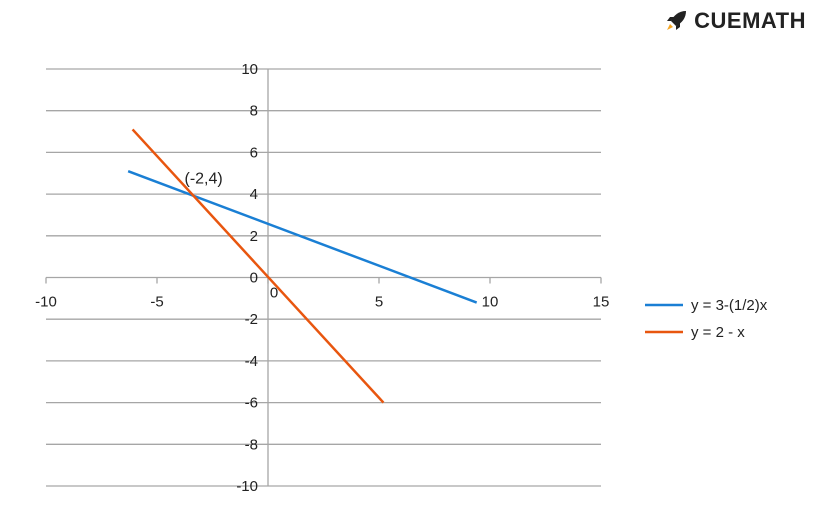 The image size is (814, 523). What do you see at coordinates (601, 302) in the screenshot?
I see `x-tick-label: 15` at bounding box center [601, 302].